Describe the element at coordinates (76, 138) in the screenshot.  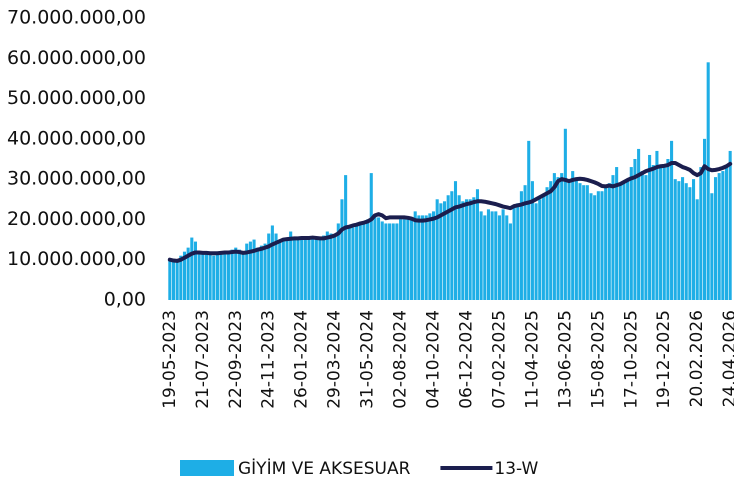
I see `y-tick-label: 40.000.000,00` at that location.